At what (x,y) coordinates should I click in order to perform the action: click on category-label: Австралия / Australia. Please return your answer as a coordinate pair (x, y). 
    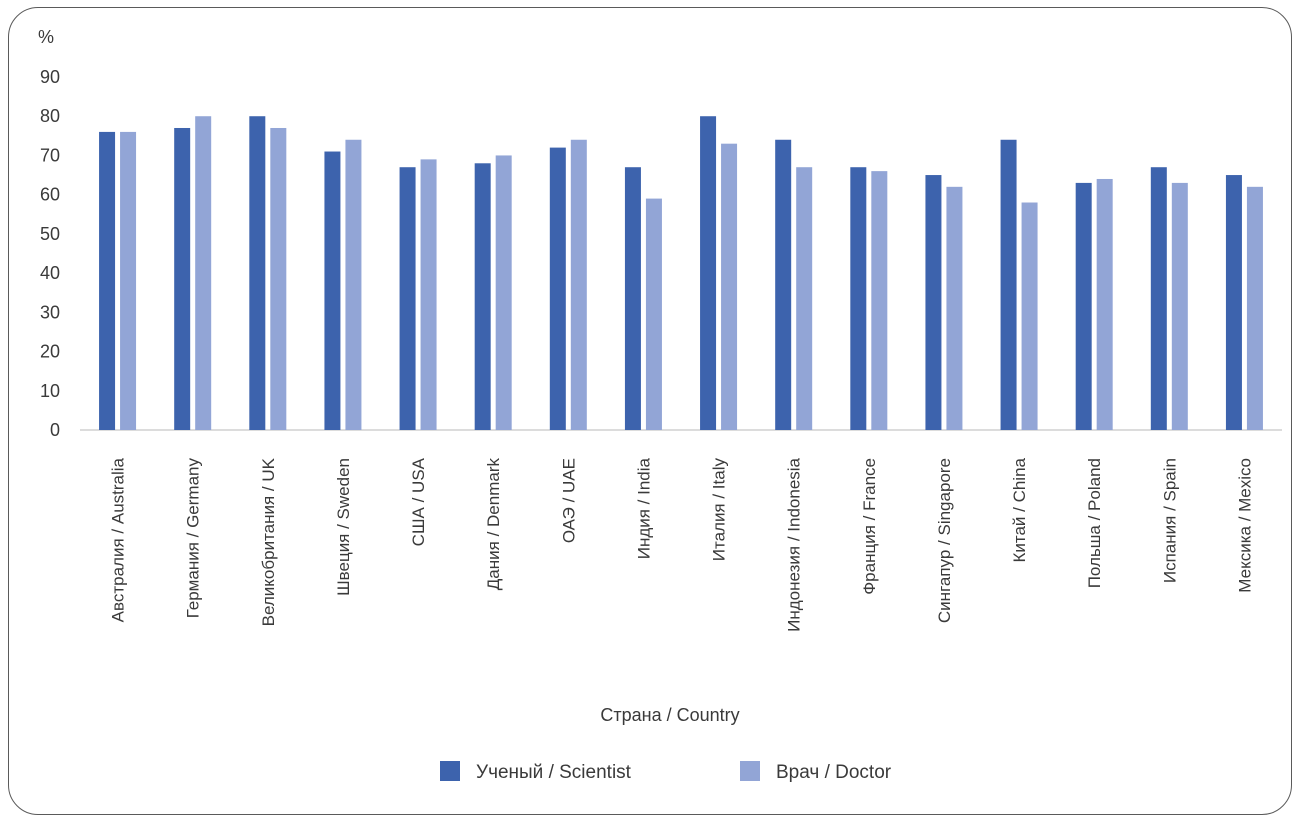
    Looking at the image, I should click on (118, 539).